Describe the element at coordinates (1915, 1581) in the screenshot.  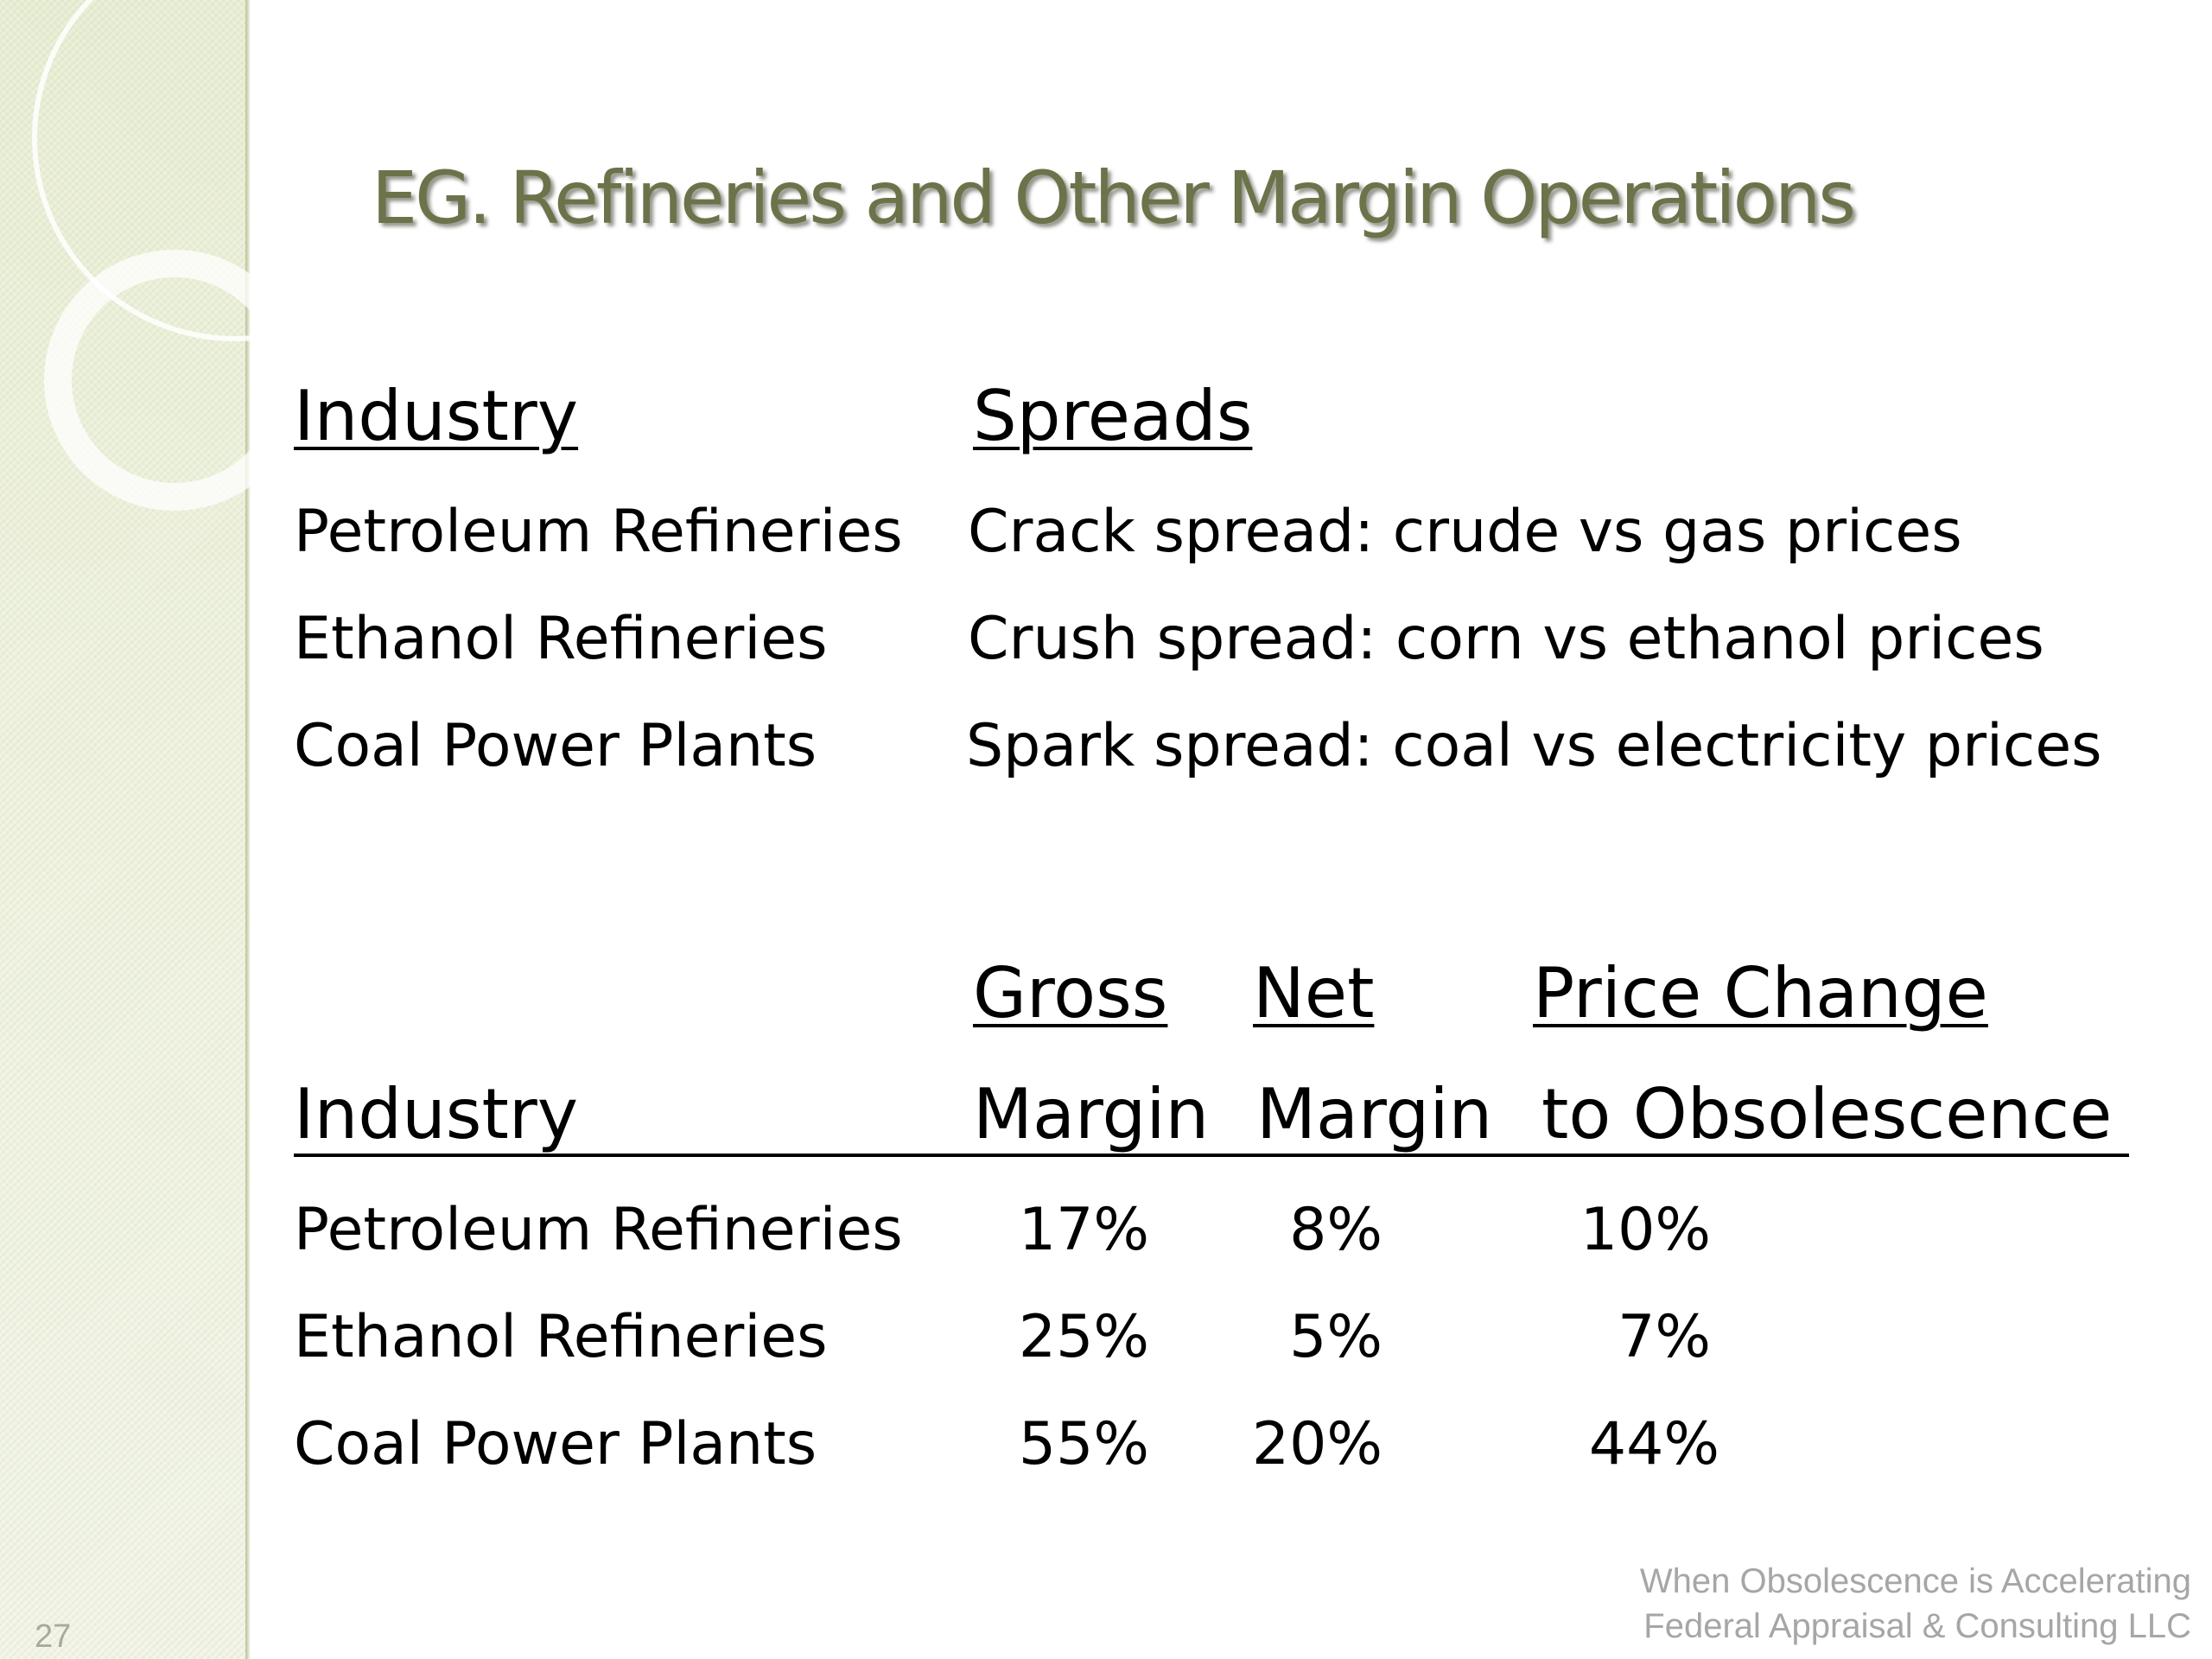
I see `footer-line-1: When Obsolescence is Accelerating` at that location.